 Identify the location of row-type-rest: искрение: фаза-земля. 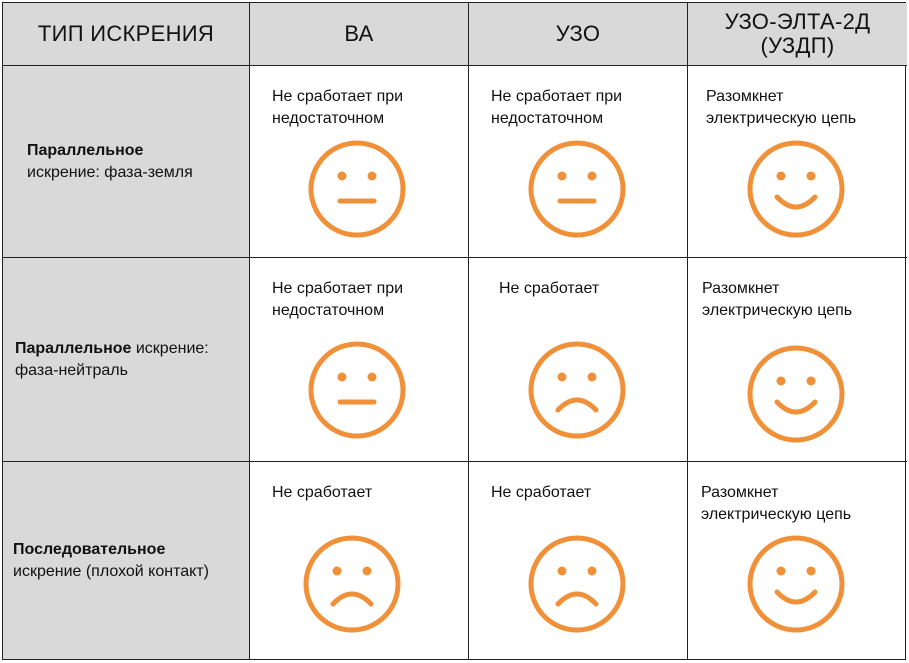
(110, 172).